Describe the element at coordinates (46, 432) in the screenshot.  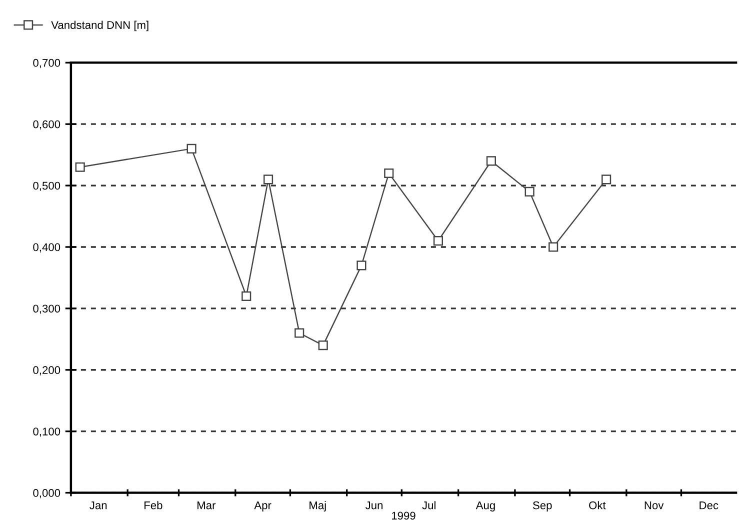
I see `y-tick-label: 0,100` at that location.